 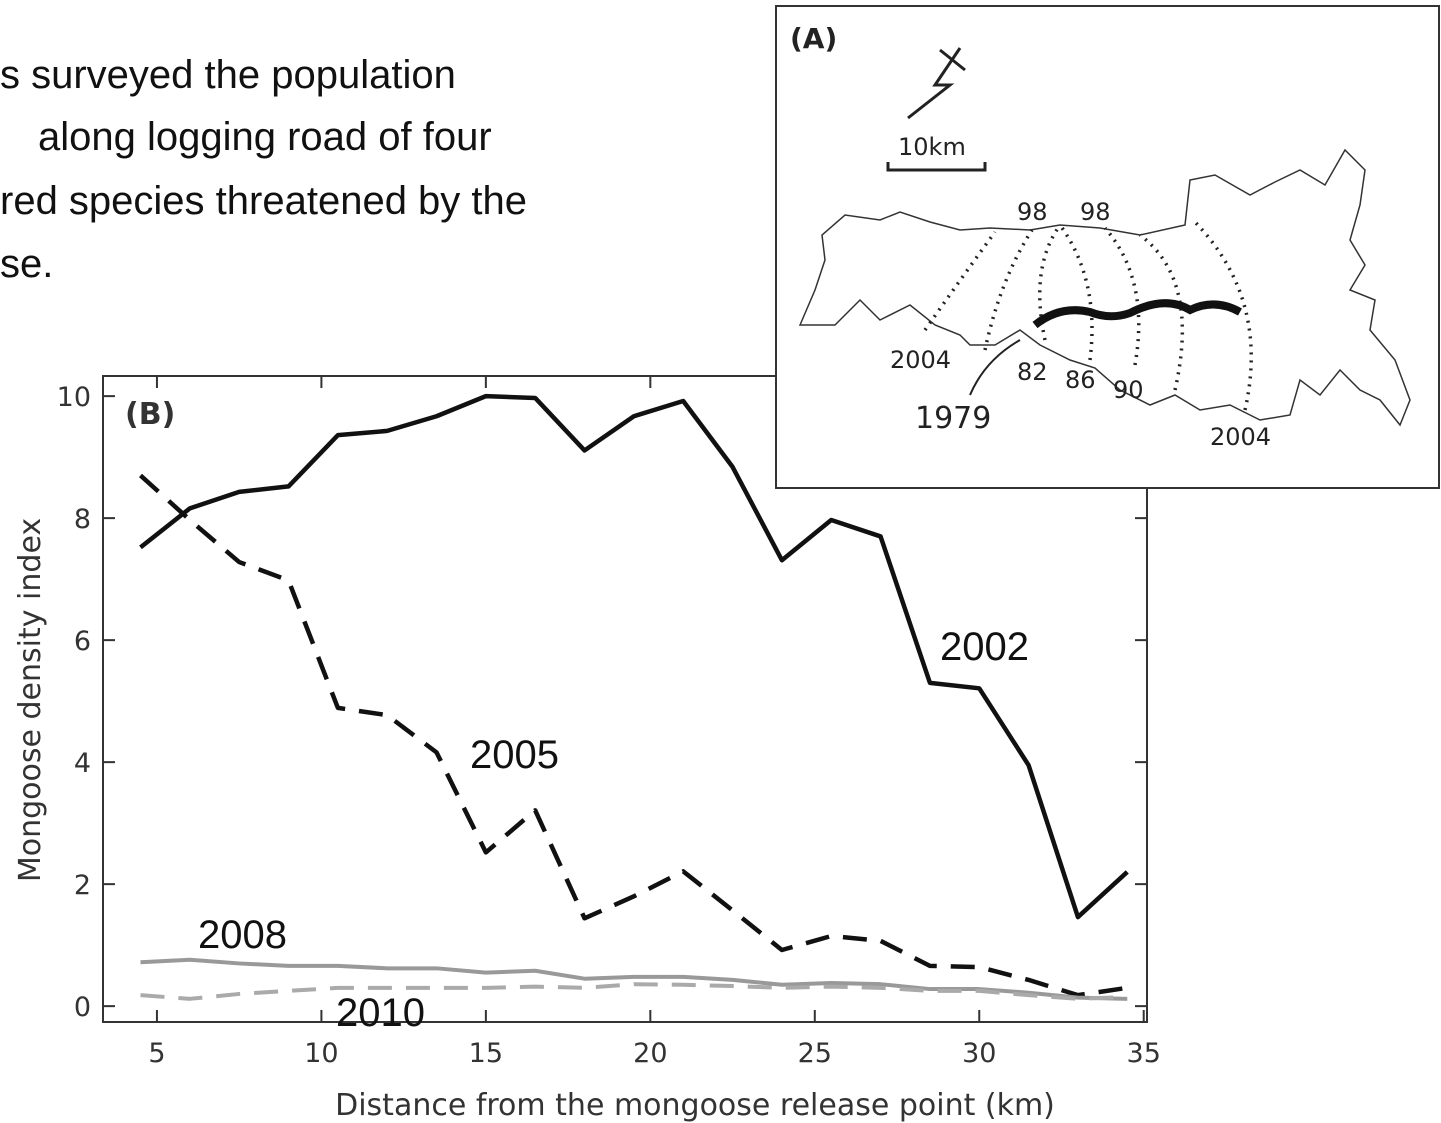 I want to click on y-tick-label: 10, so click(x=74, y=397).